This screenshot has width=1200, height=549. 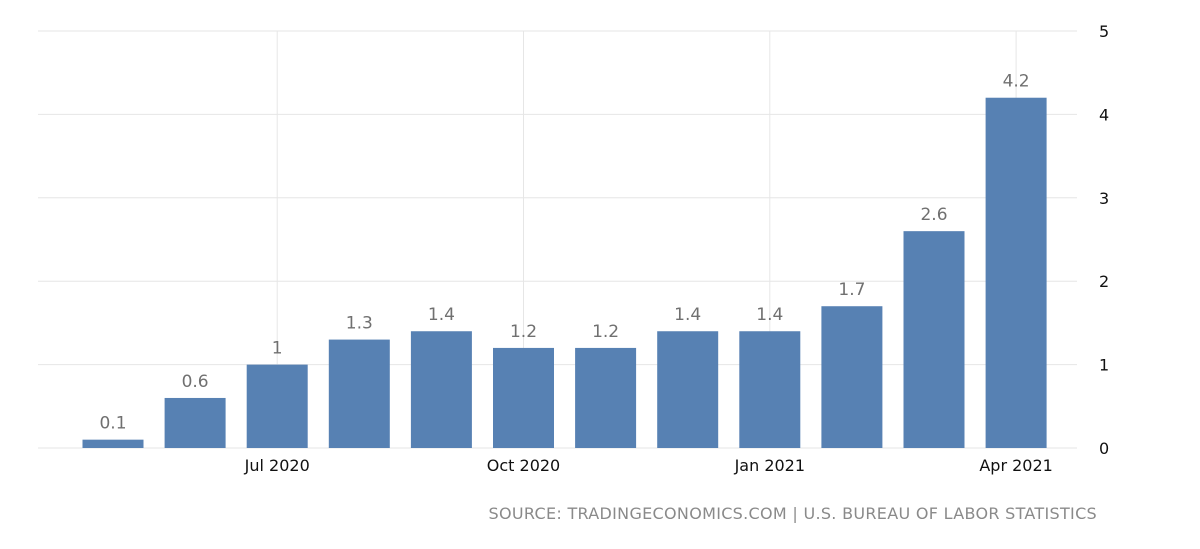 What do you see at coordinates (1104, 240) in the screenshot?
I see `y-axis-ticks: 0 1 2 3 4 5` at bounding box center [1104, 240].